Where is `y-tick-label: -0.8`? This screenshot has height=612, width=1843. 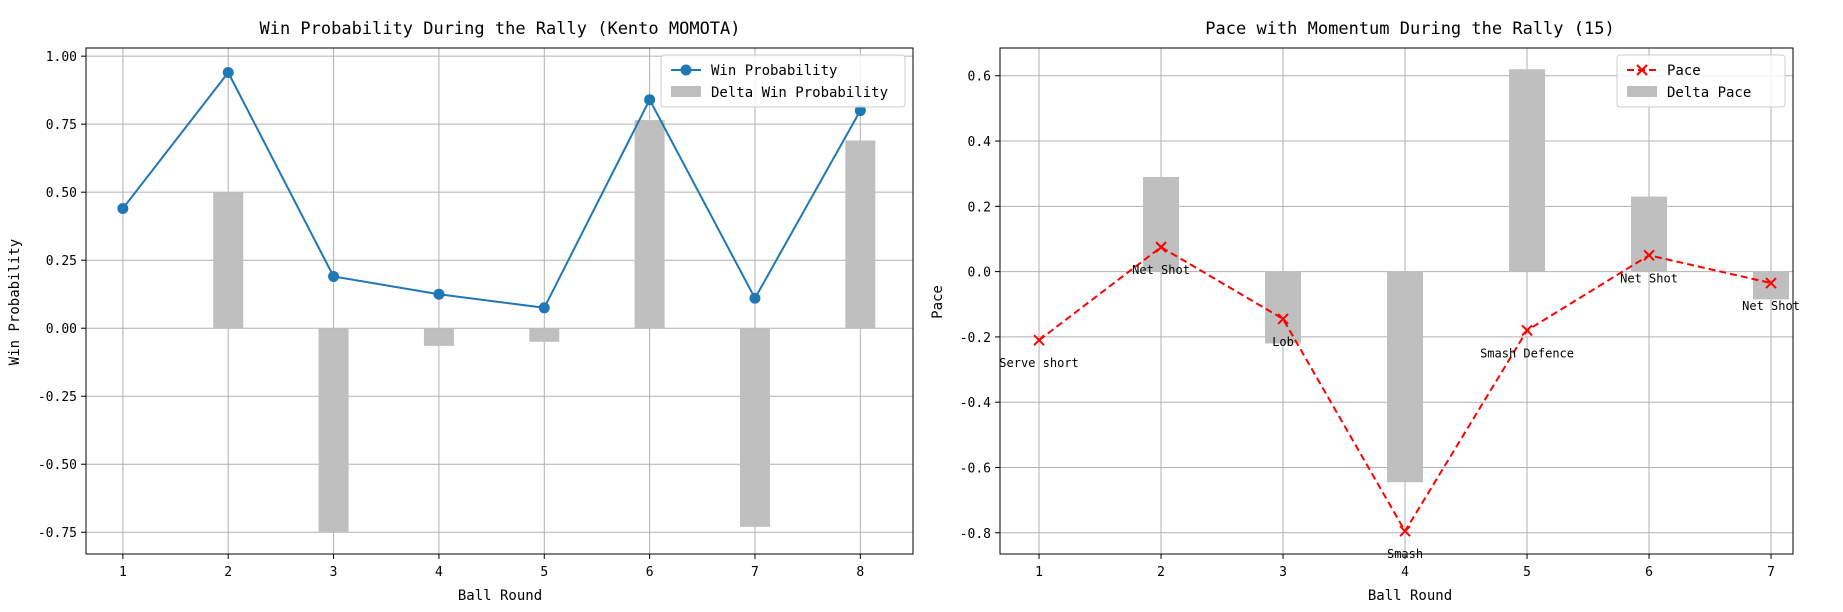 y-tick-label: -0.8 is located at coordinates (975, 534).